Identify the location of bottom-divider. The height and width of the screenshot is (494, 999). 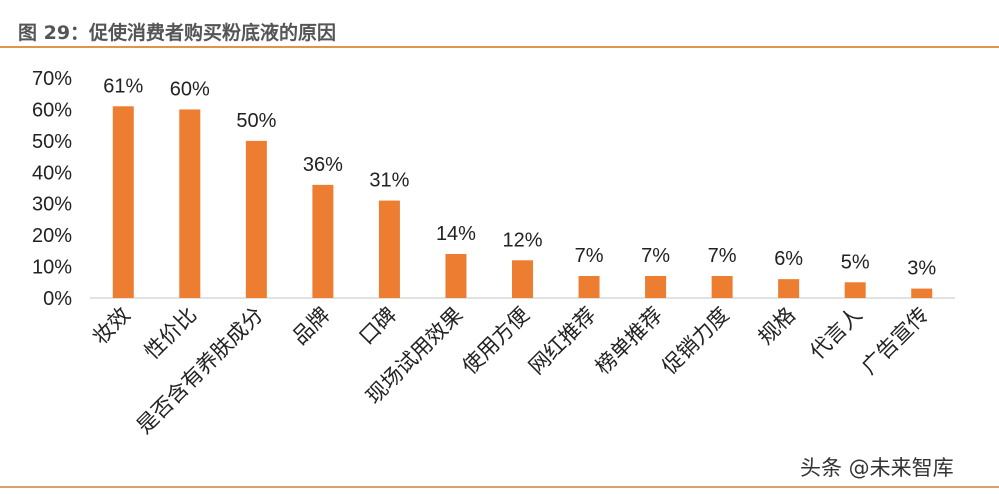
(499, 487).